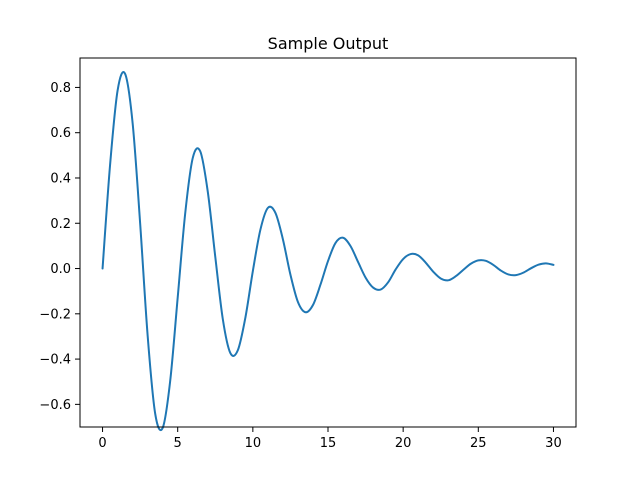  What do you see at coordinates (403, 443) in the screenshot?
I see `x-tick-label: 20` at bounding box center [403, 443].